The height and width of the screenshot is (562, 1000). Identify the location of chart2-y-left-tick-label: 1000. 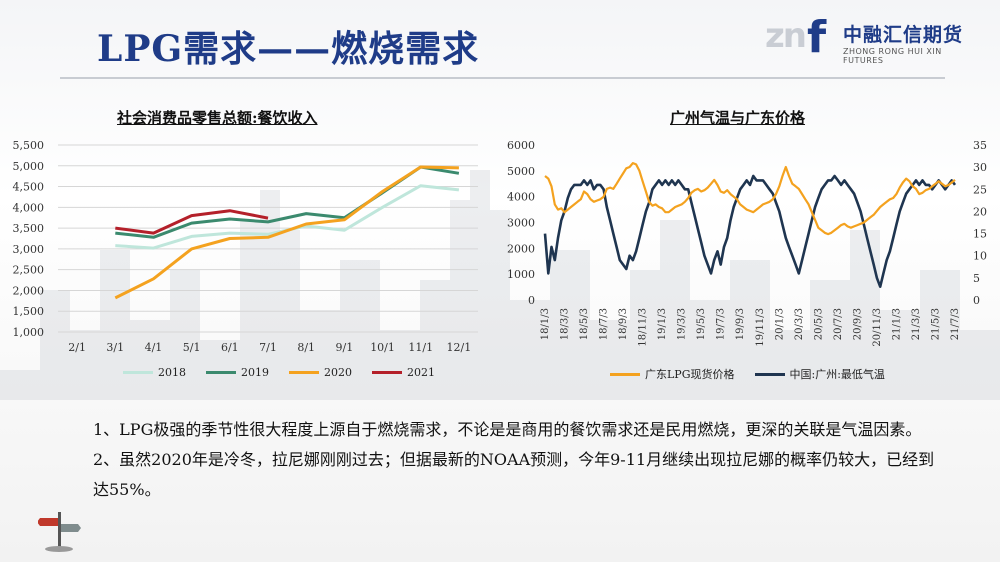
(521, 274).